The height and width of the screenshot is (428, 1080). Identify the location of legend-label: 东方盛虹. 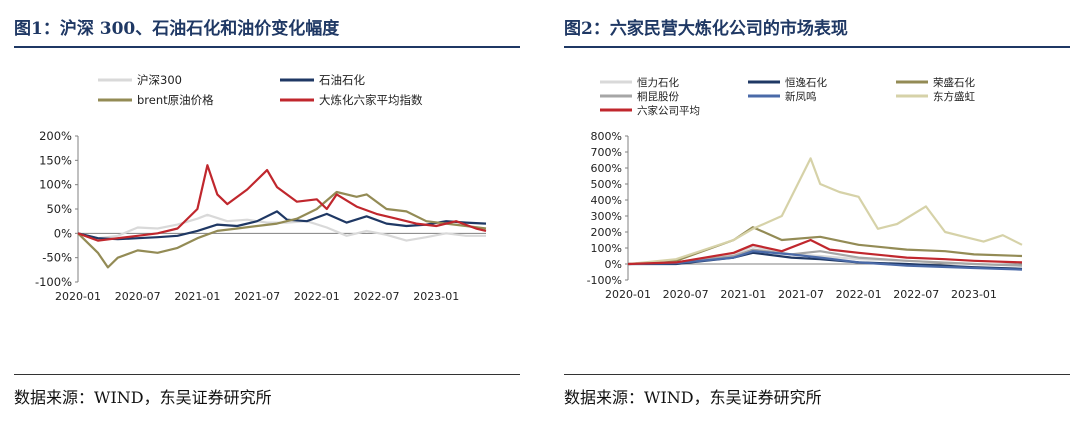
(954, 96).